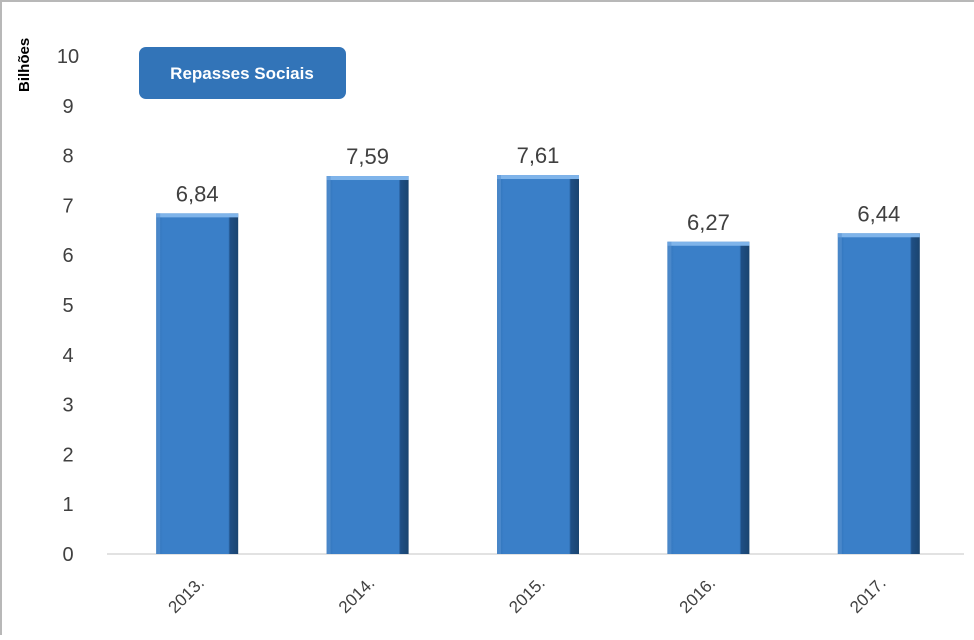  I want to click on y-tick-label: 10, so click(68, 57).